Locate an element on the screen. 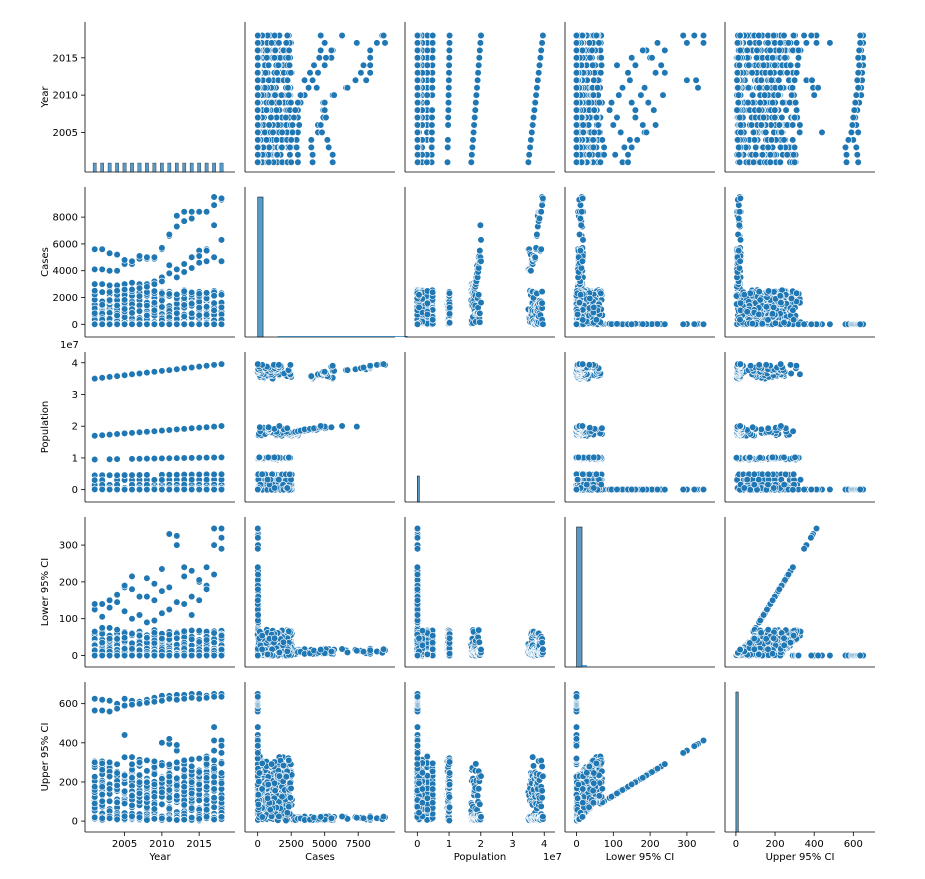 The width and height of the screenshot is (925, 879). y-axis-label: Upper 95% CI is located at coordinates (45, 757).